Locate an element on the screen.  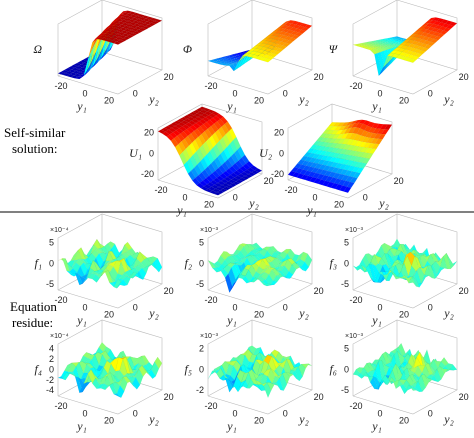
z-tick-label: 20 is located at coordinates (279, 133).